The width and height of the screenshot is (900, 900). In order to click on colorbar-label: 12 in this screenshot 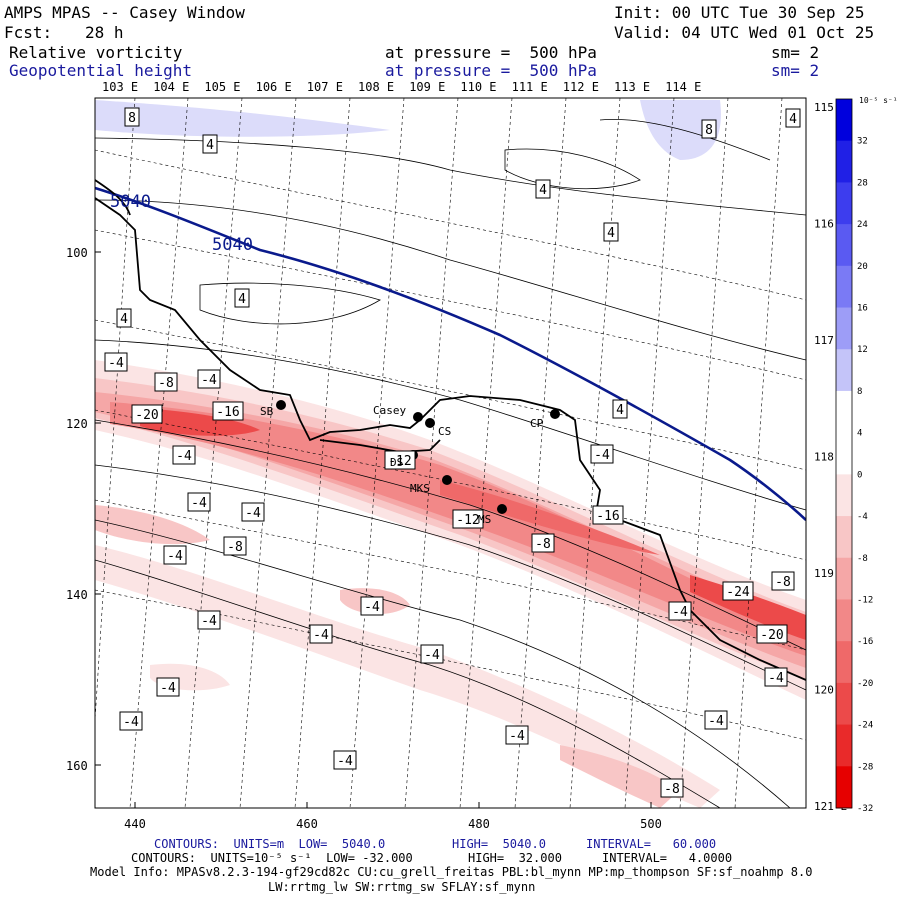, I will do `click(862, 350)`.